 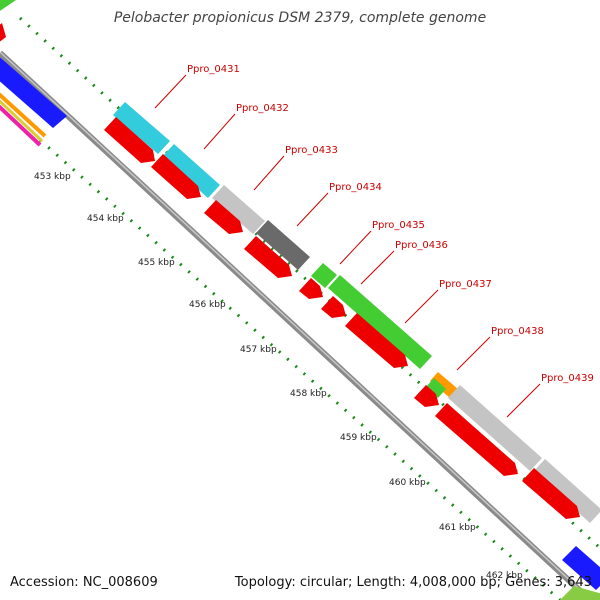 I want to click on gene-label-ppro-0432: Ppro_0432, so click(x=262, y=108).